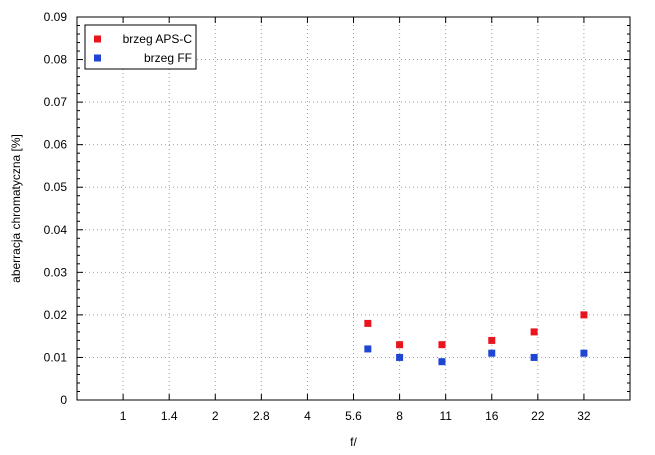  What do you see at coordinates (584, 416) in the screenshot?
I see `x-tick-label: 32` at bounding box center [584, 416].